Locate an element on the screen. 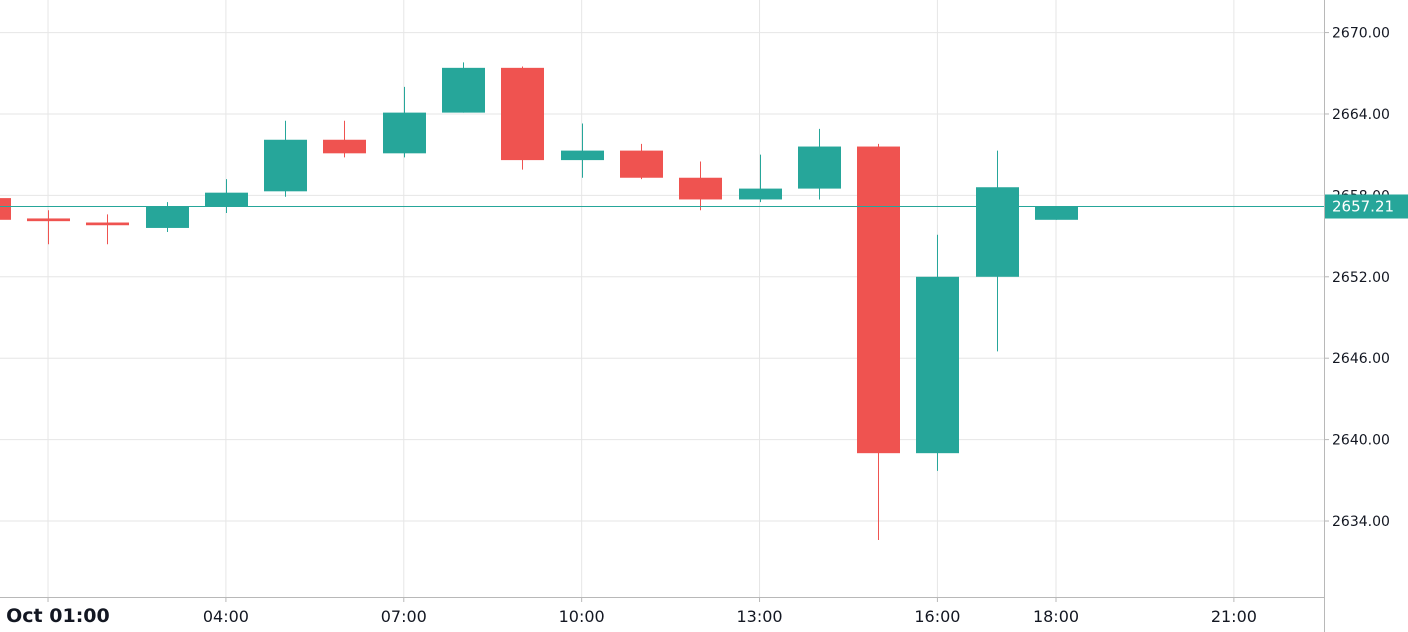  x-tick-label: 16:00 is located at coordinates (937, 616).